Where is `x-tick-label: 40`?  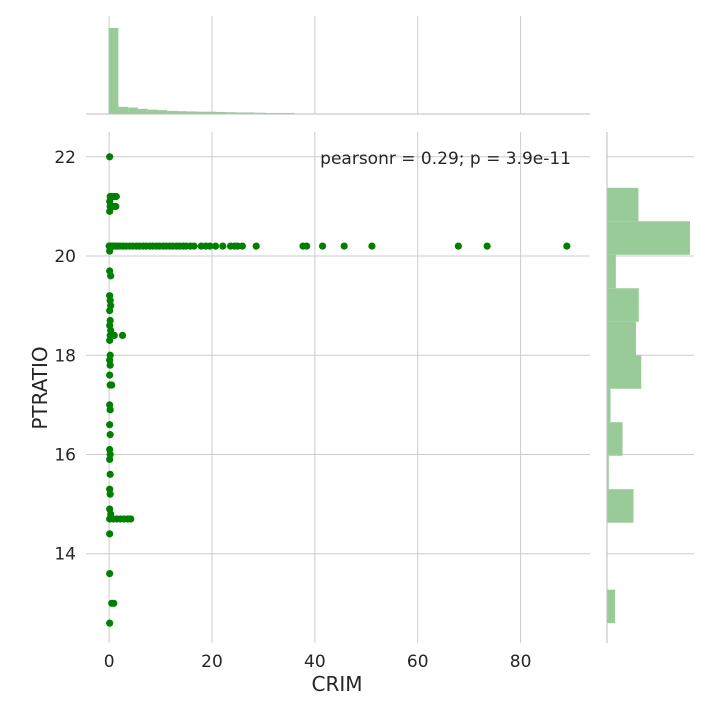 x-tick-label: 40 is located at coordinates (315, 662).